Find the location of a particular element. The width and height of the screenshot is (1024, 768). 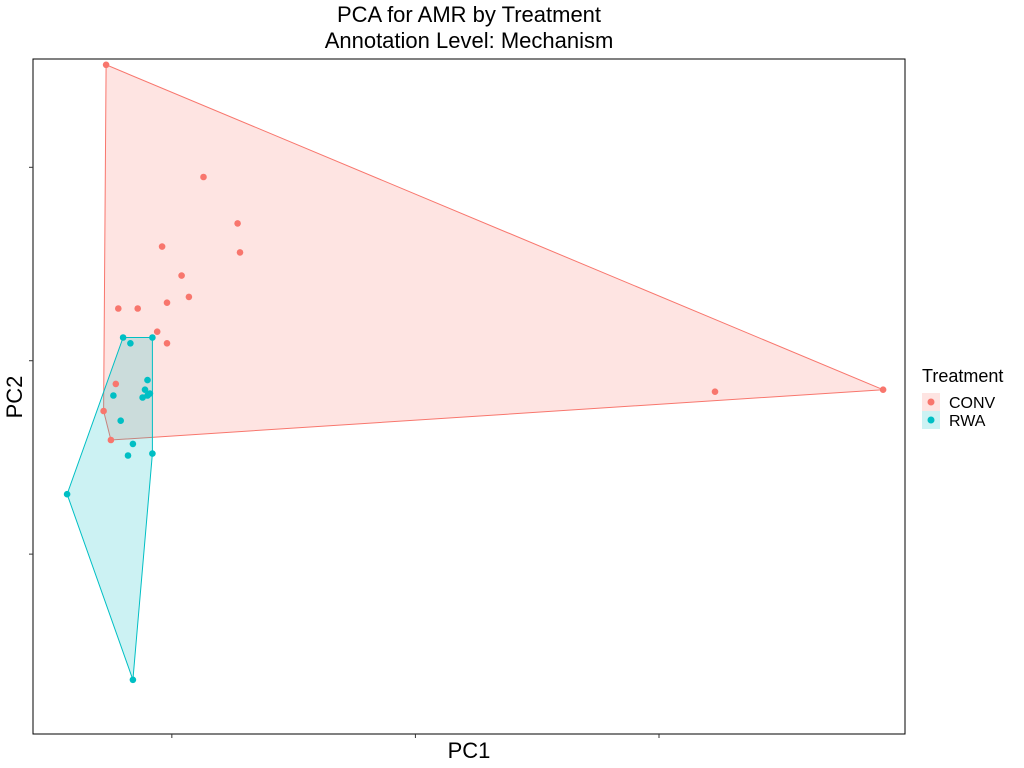

legend-dot-rwa is located at coordinates (931, 420).